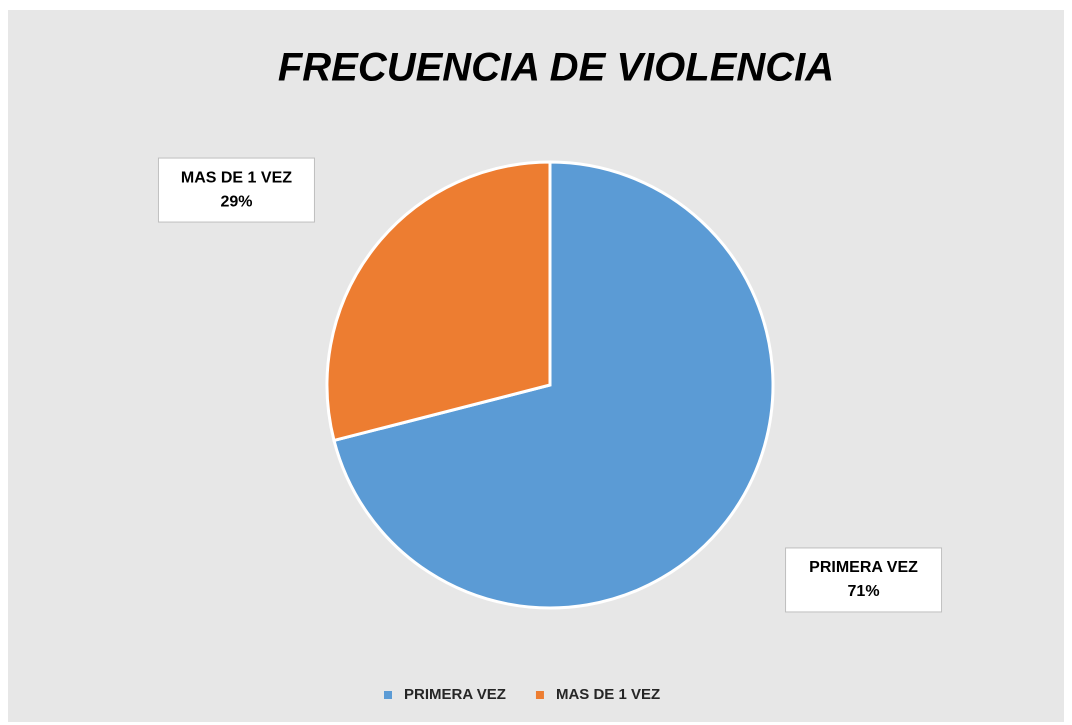 The width and height of the screenshot is (1072, 725). Describe the element at coordinates (438, 301) in the screenshot. I see `pie-slice` at that location.